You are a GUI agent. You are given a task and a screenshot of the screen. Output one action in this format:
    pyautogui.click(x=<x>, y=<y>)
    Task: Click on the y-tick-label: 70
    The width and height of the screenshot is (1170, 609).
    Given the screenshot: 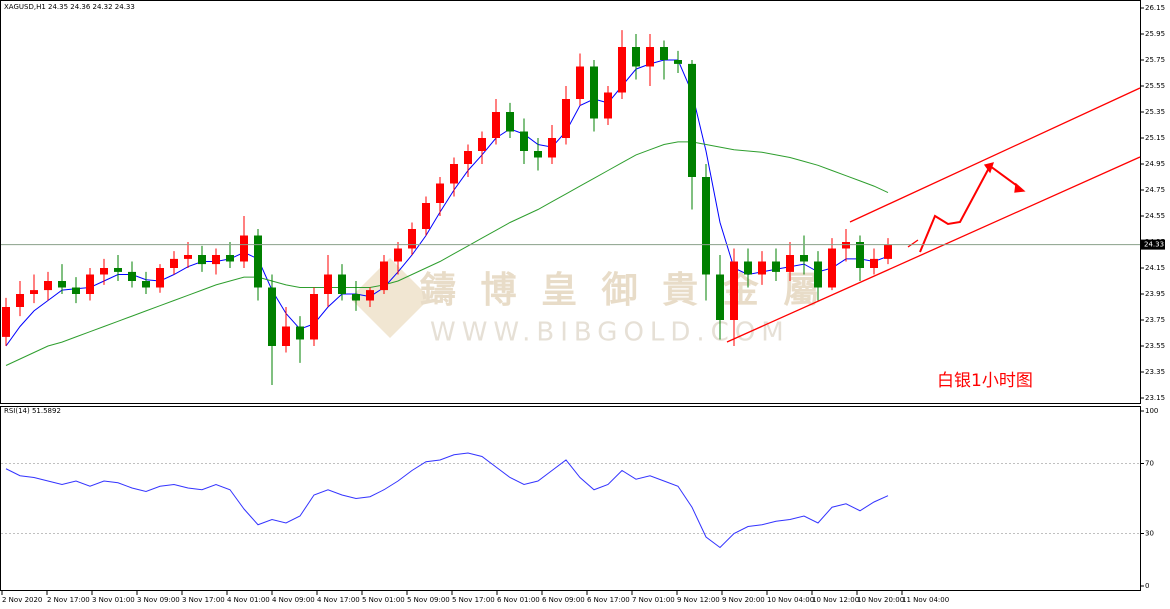 What is the action you would take?
    pyautogui.click(x=1149, y=464)
    